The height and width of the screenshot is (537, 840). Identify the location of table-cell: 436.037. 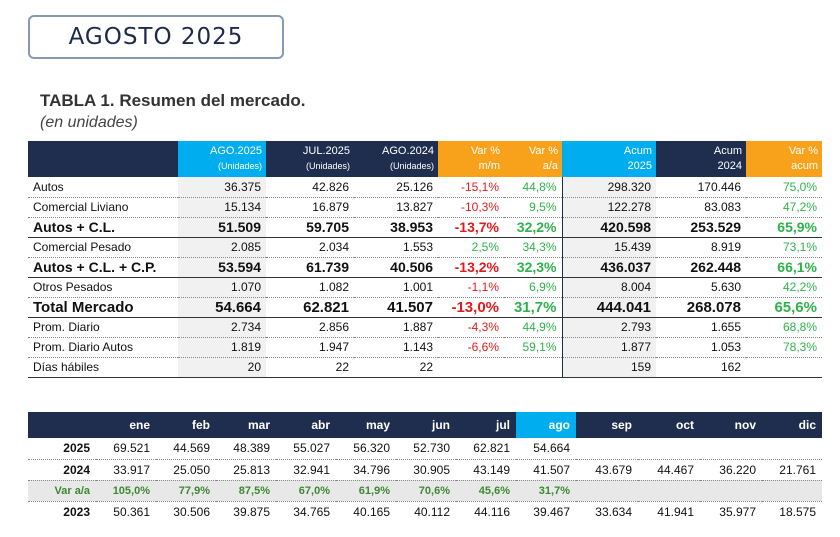
(608, 267).